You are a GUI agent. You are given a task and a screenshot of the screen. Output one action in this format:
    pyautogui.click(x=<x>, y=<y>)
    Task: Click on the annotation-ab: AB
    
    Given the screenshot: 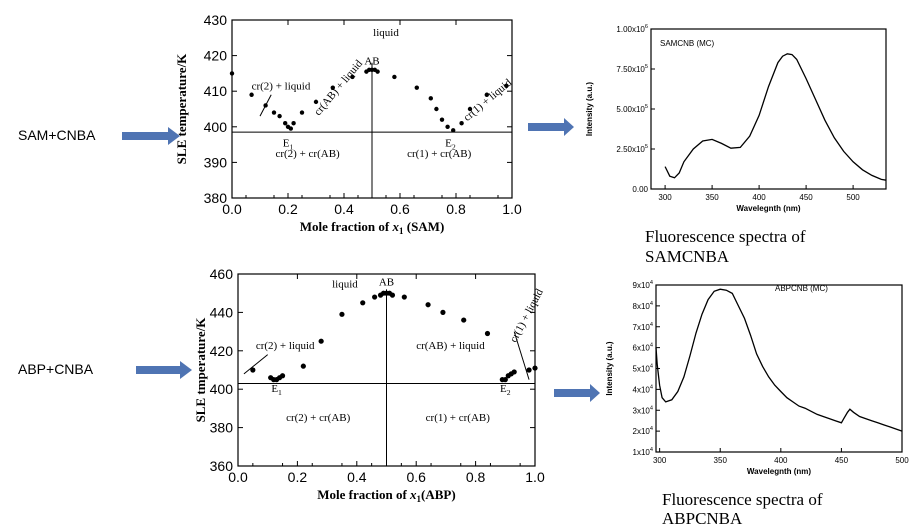 What is the action you would take?
    pyautogui.click(x=386, y=283)
    